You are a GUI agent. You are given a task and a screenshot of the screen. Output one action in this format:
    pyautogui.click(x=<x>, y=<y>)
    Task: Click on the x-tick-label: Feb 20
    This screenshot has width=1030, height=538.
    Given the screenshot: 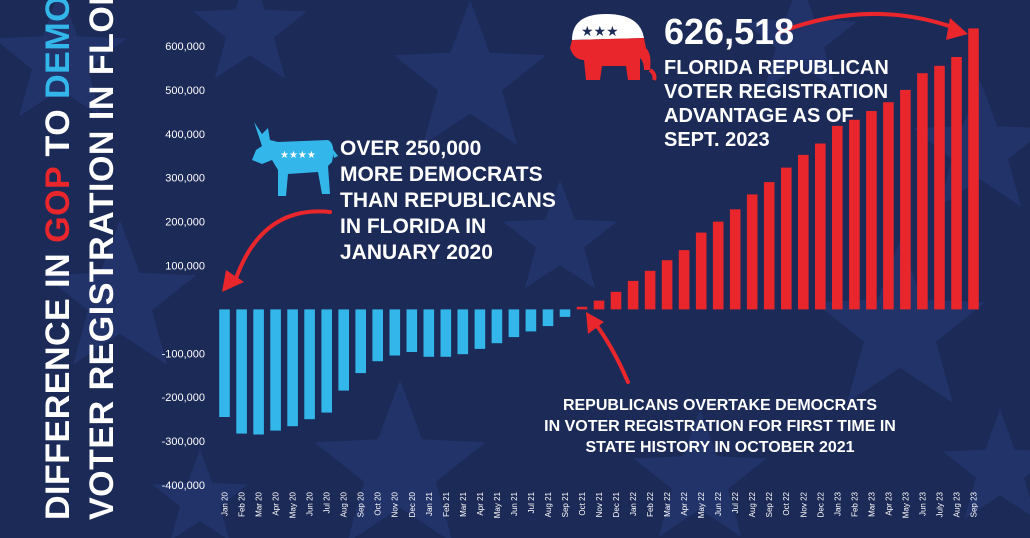 What is the action you would take?
    pyautogui.click(x=242, y=503)
    